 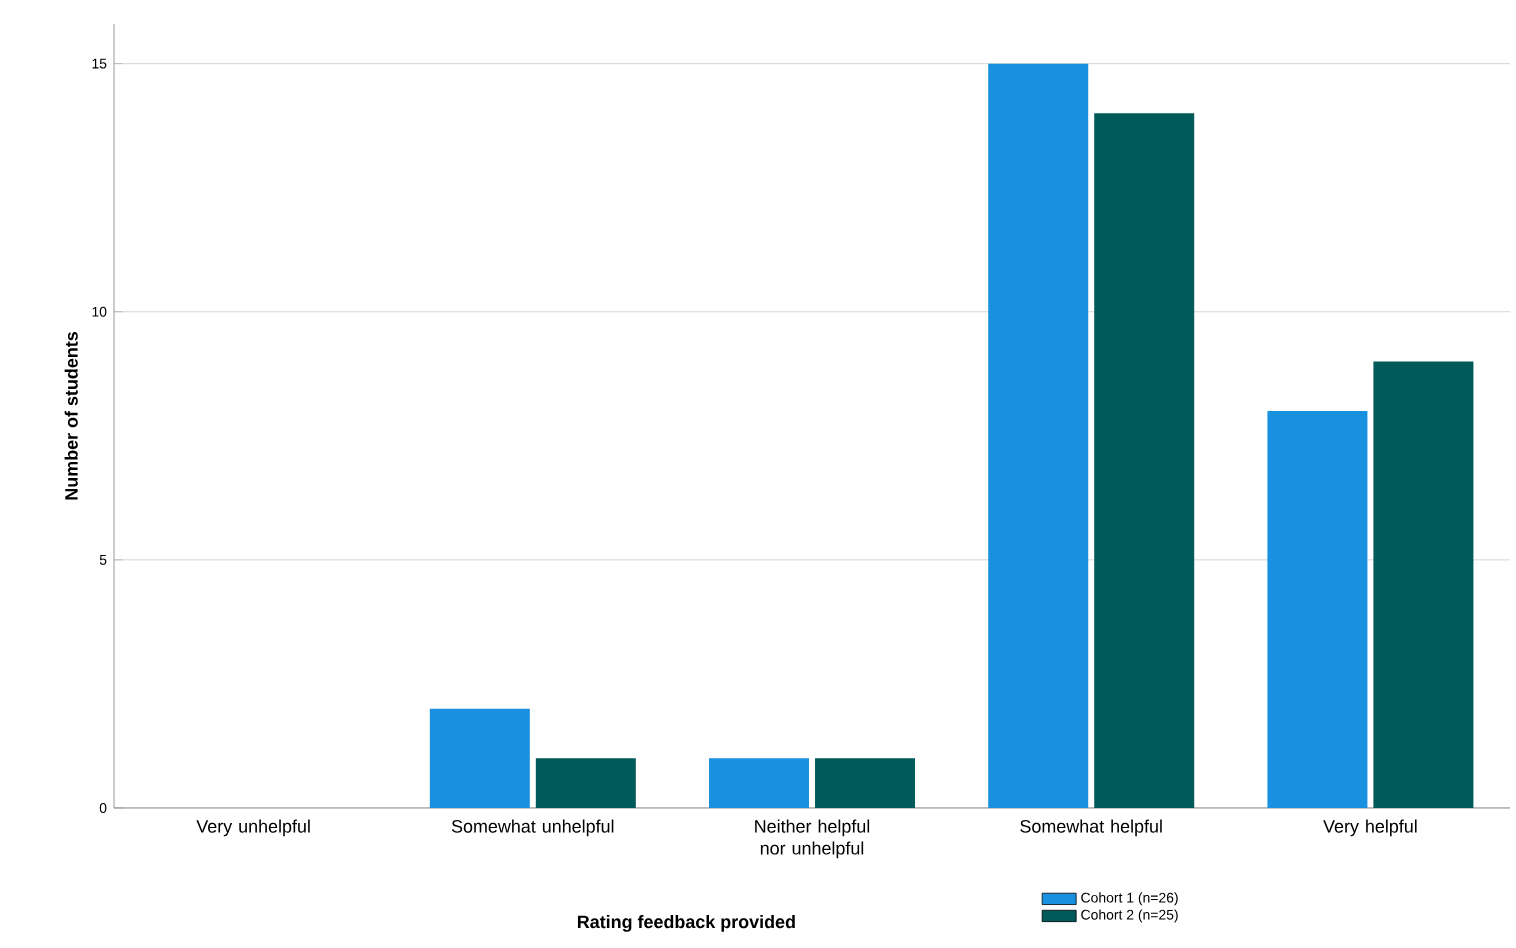 I want to click on x-tick-label: Very unhelpful, so click(x=253, y=828).